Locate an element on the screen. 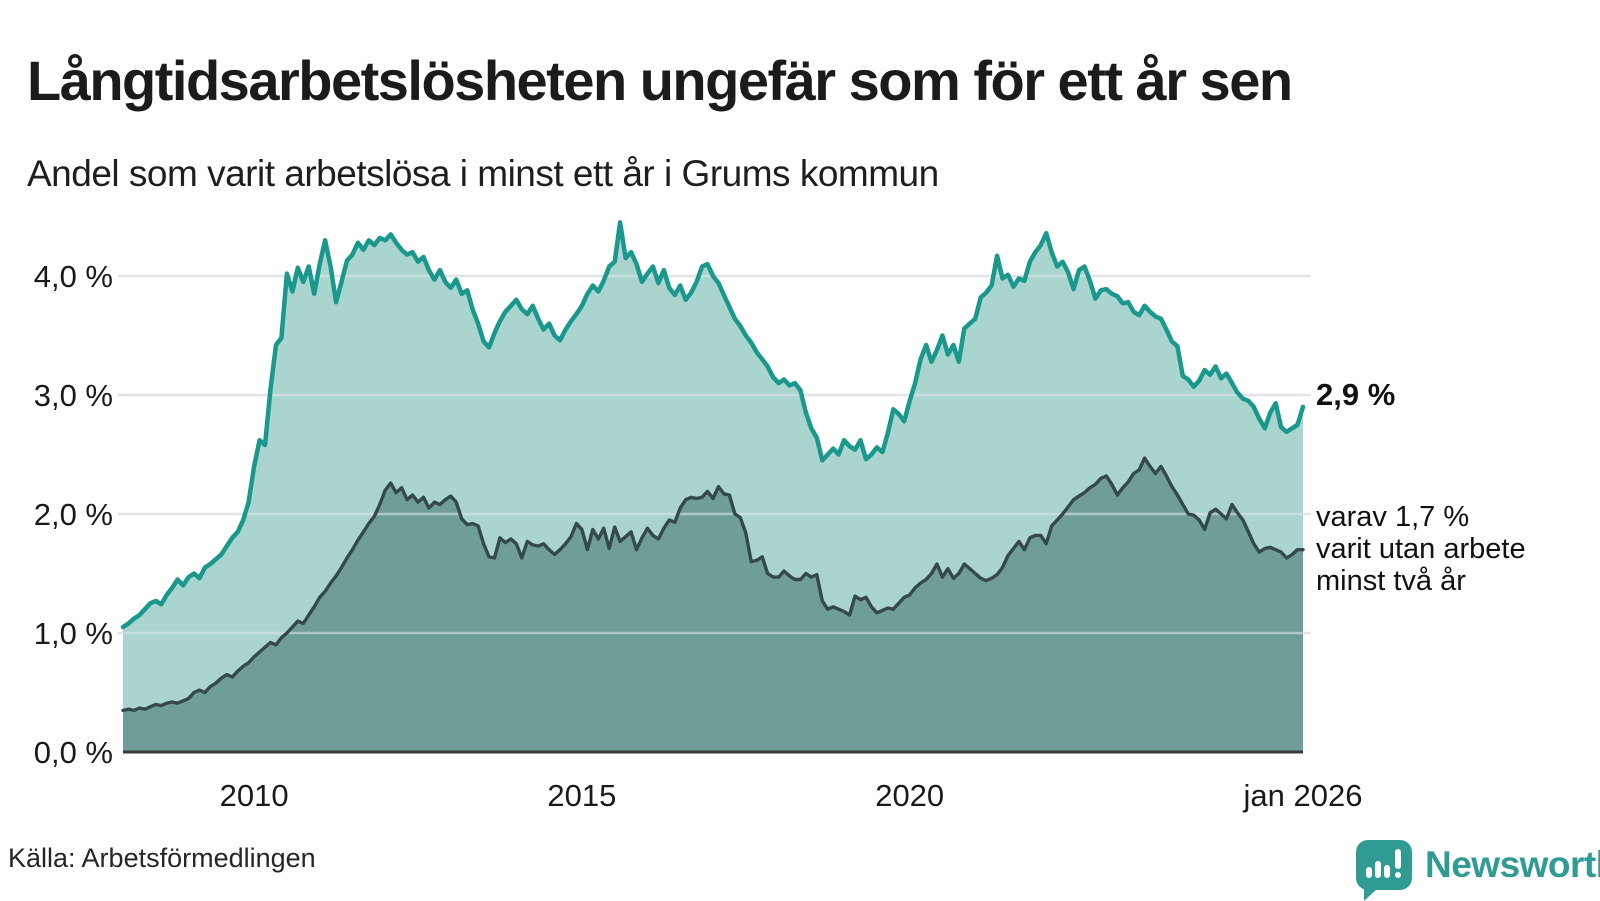 Image resolution: width=1600 pixels, height=901 pixels. exclamation-icon is located at coordinates (1398, 859).